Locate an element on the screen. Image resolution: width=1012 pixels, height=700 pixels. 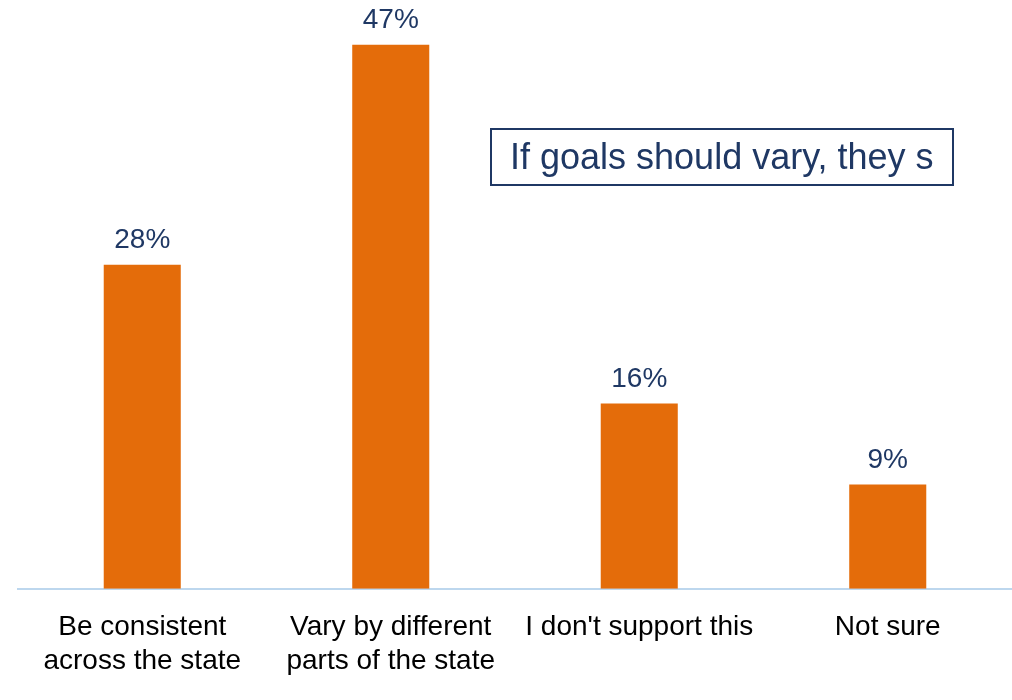
x-tick-label: Be consistent across the state is located at coordinates (142, 642).